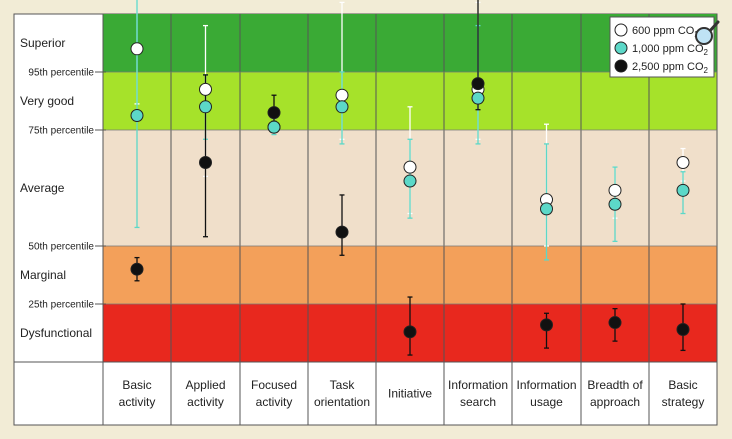 Image resolution: width=732 pixels, height=439 pixels. I want to click on data-point-s2-c5, so click(478, 84).